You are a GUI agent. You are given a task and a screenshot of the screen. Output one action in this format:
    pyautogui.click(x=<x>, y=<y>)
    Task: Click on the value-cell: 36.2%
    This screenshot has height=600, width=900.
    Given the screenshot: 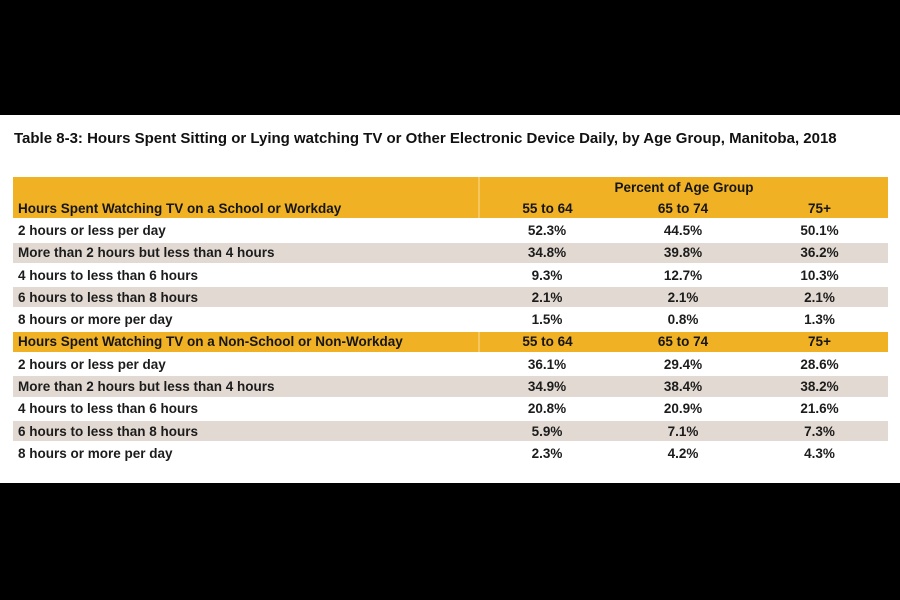 What is the action you would take?
    pyautogui.click(x=819, y=253)
    